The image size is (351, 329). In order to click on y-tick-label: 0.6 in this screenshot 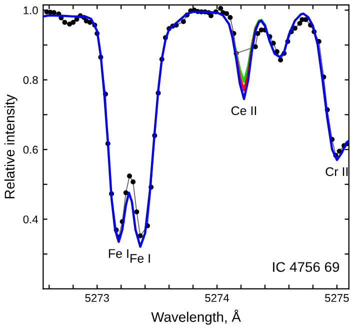, I will do `click(30, 150)`.